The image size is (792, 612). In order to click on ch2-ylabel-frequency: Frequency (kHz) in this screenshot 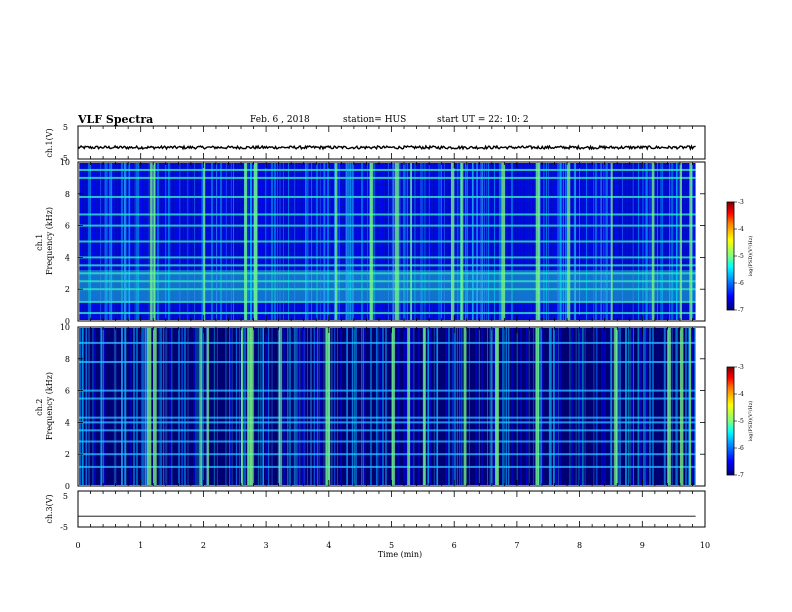, I will do `click(49, 406)`.